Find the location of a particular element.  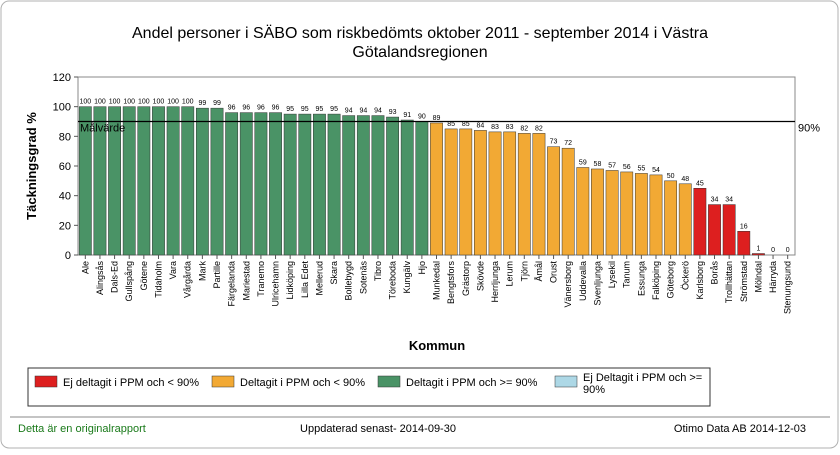

x-tick-label: Orust is located at coordinates (554, 272).